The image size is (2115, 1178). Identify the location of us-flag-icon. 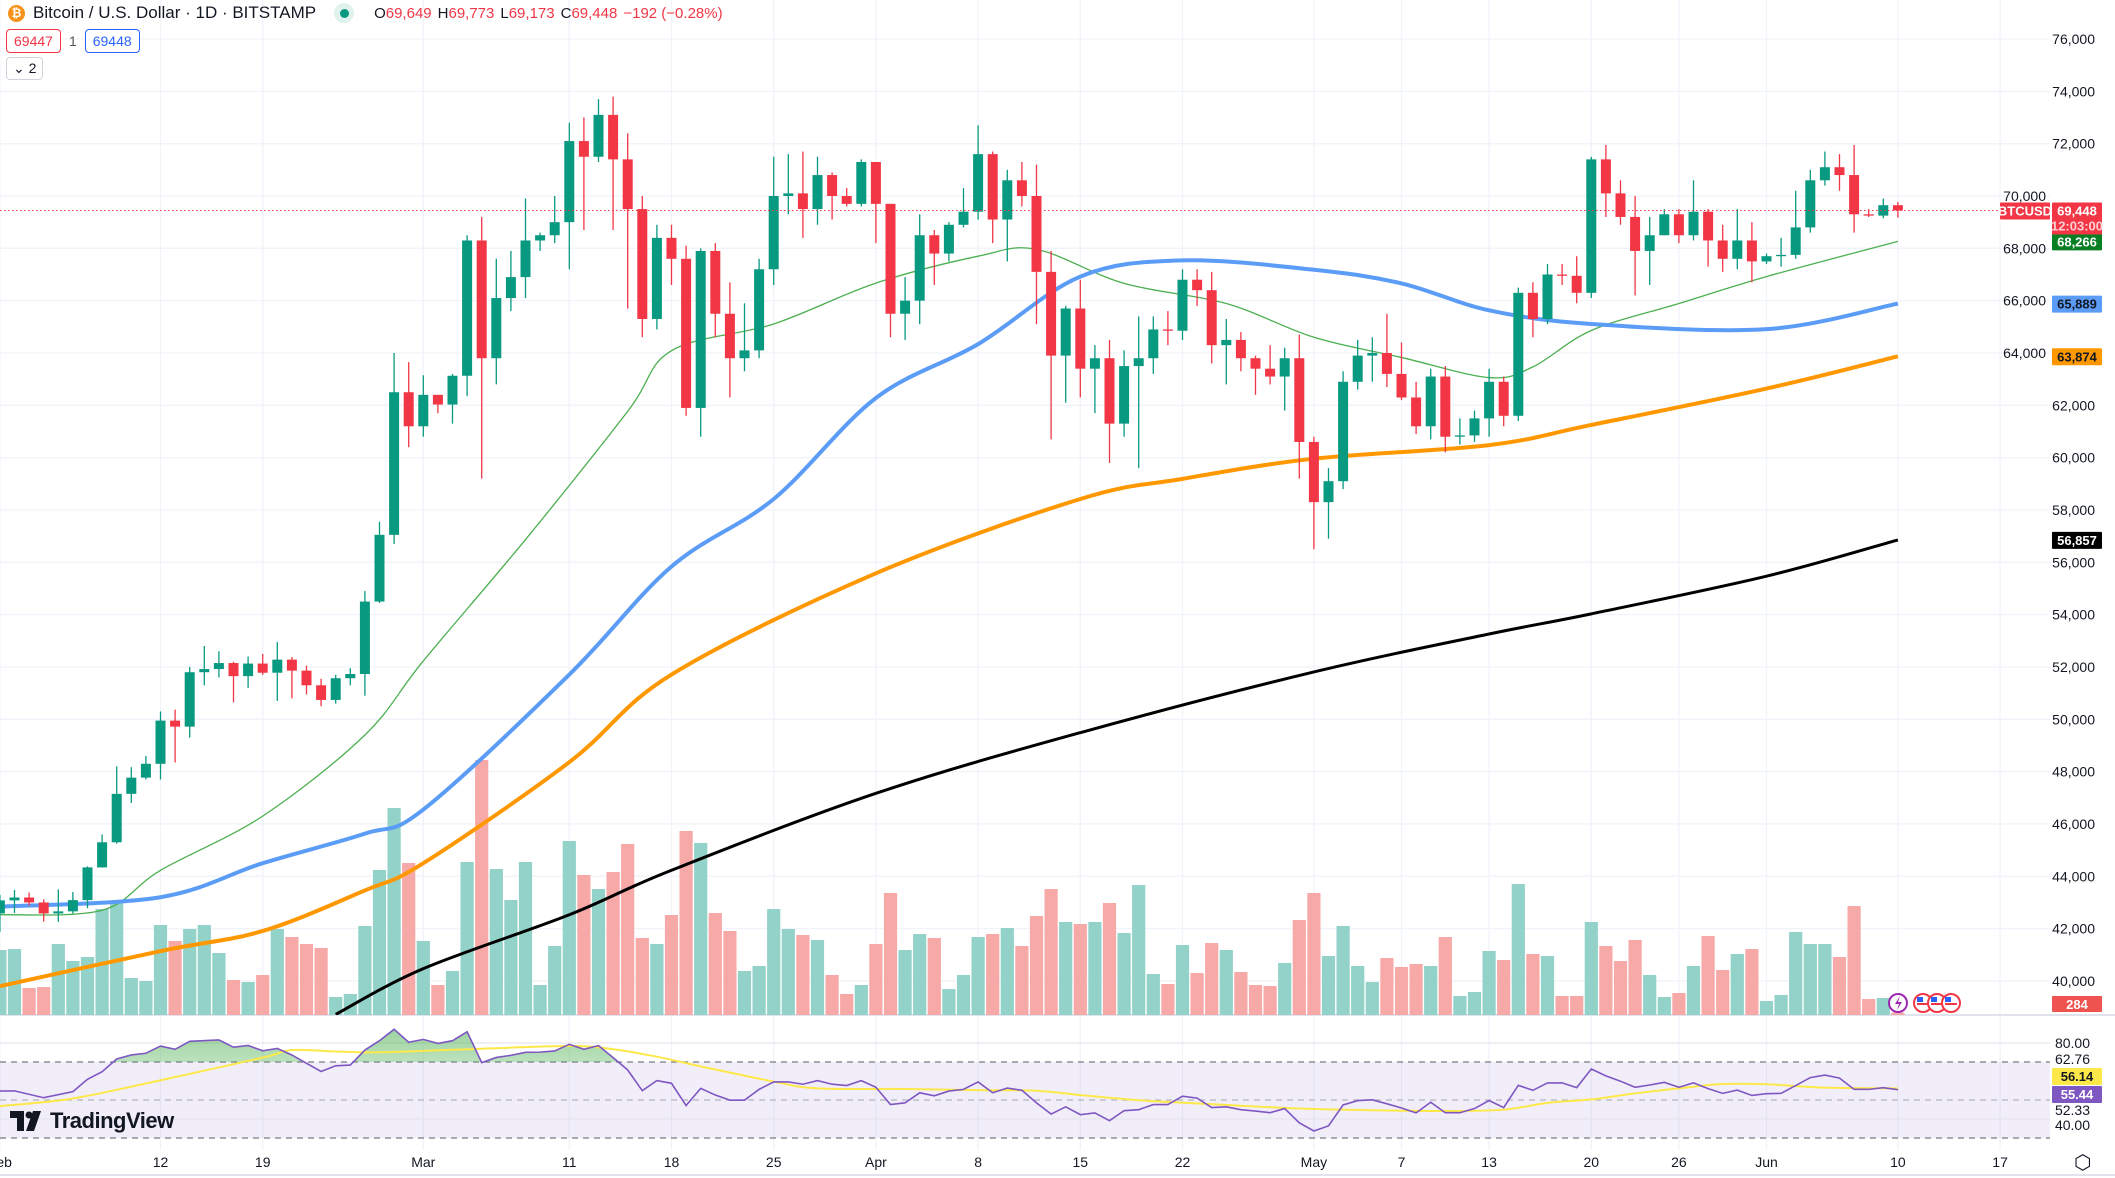
(1951, 1003).